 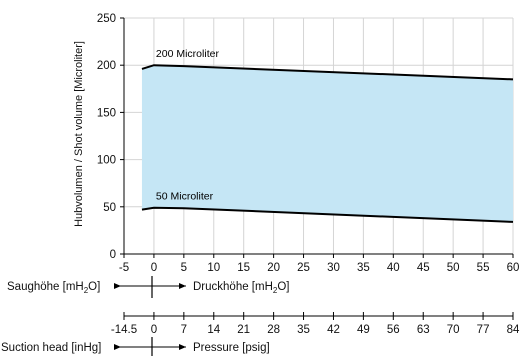 I want to click on psig-tick-label: 63, so click(x=423, y=330).